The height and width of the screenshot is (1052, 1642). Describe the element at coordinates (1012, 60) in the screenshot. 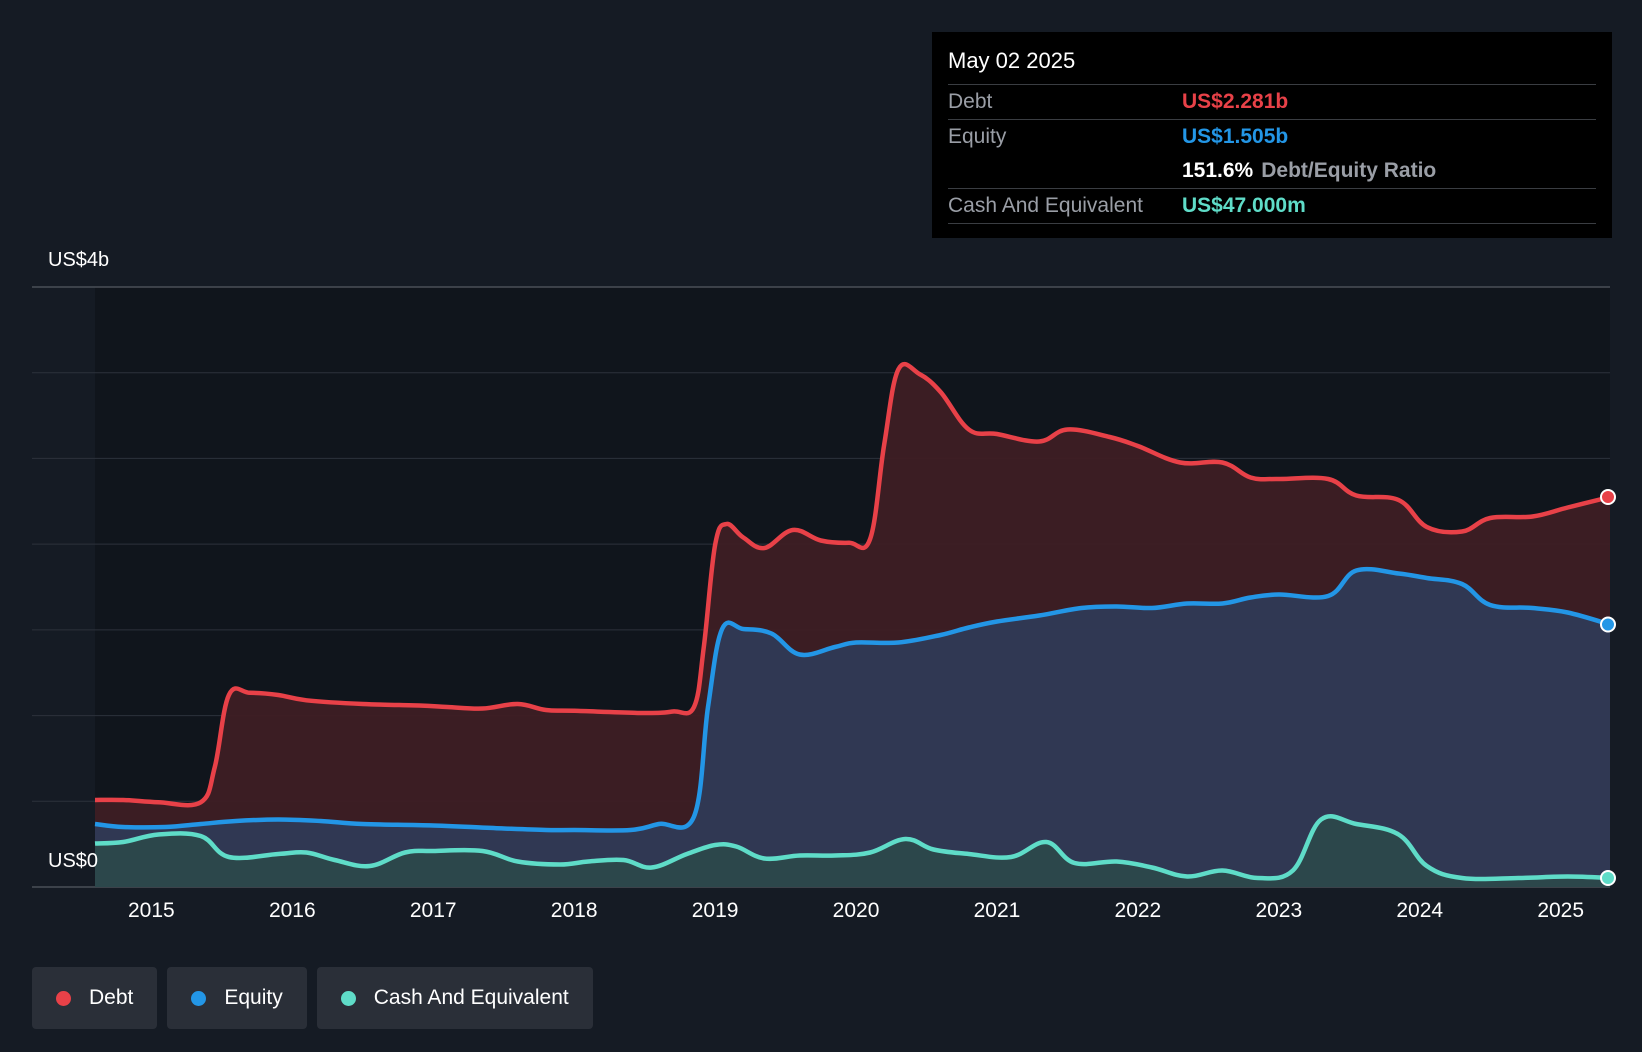

I see `tooltip-date: May 02 2025` at that location.